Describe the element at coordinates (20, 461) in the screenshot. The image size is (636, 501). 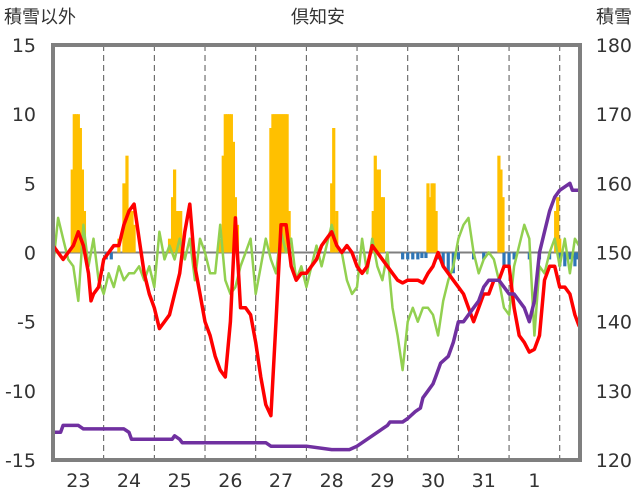
I see `left-tick-label-6: -15` at that location.